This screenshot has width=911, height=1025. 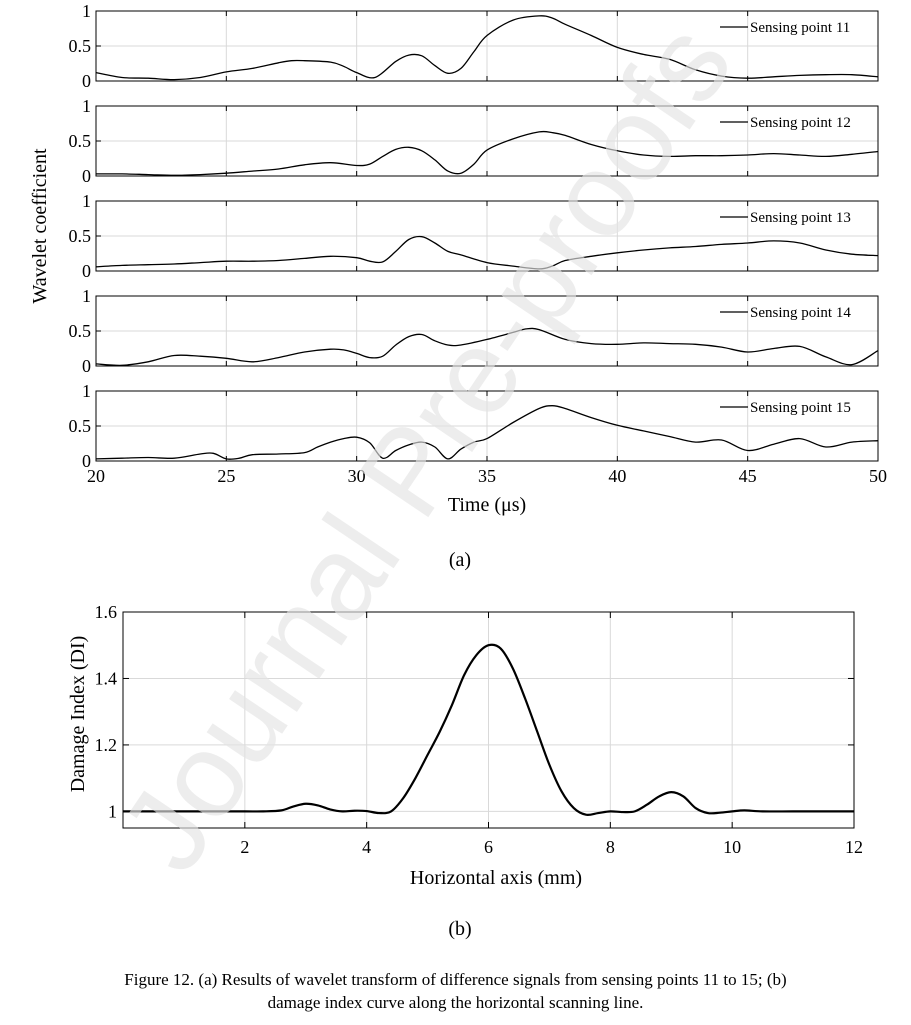 I want to click on wavelet-panel: 0 0.5 1 Sensing point 14, so click(x=474, y=331).